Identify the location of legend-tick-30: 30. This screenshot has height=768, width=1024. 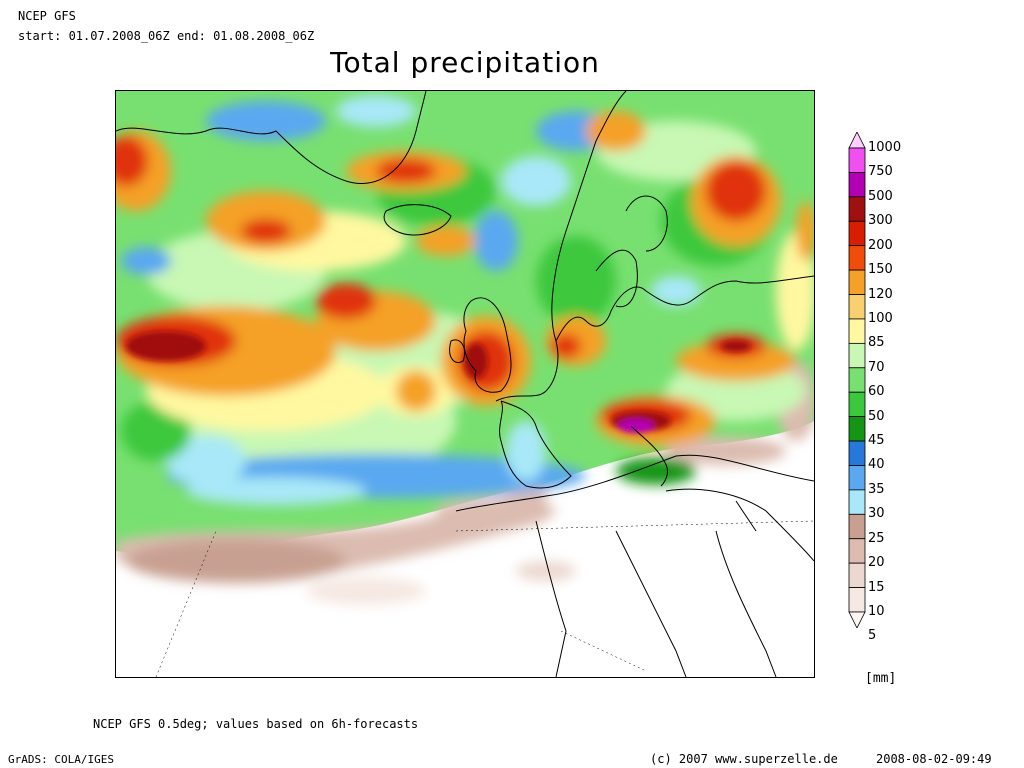
(876, 514).